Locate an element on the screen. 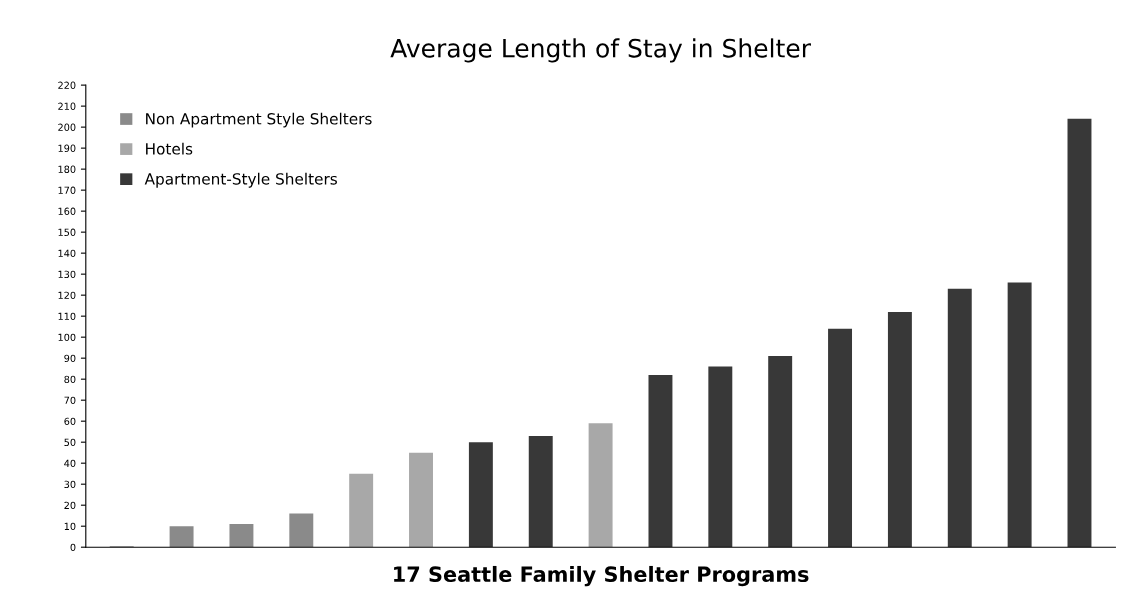 The image size is (1144, 608). y-tick-label: 140 is located at coordinates (67, 253).